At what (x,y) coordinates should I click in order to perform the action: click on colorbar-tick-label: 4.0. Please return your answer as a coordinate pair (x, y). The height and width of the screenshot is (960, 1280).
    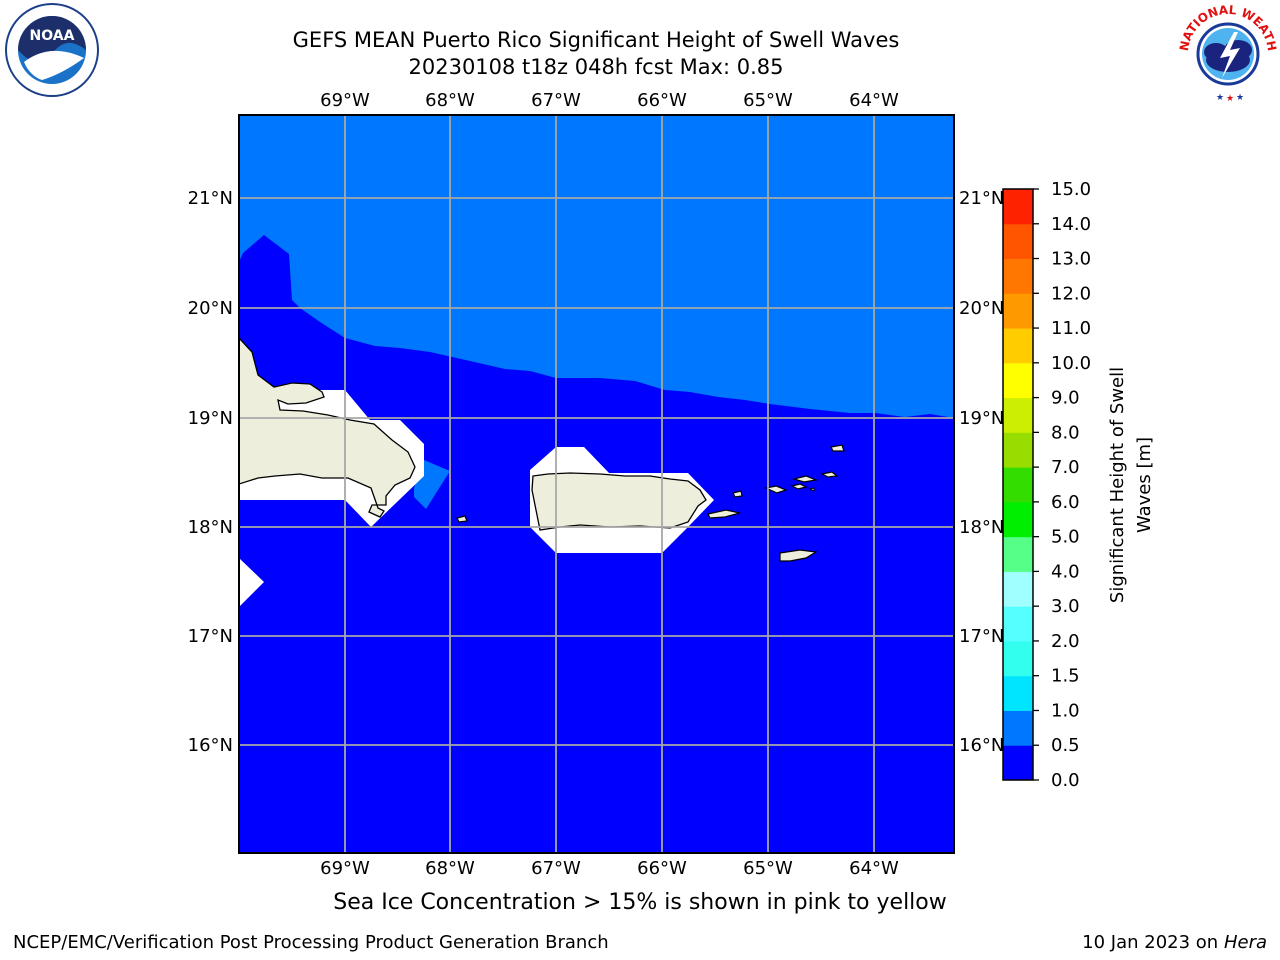
    Looking at the image, I should click on (1065, 571).